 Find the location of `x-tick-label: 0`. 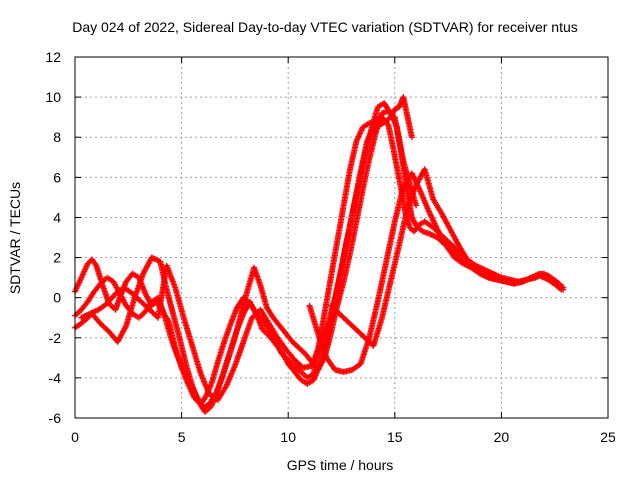

x-tick-label: 0 is located at coordinates (75, 437).